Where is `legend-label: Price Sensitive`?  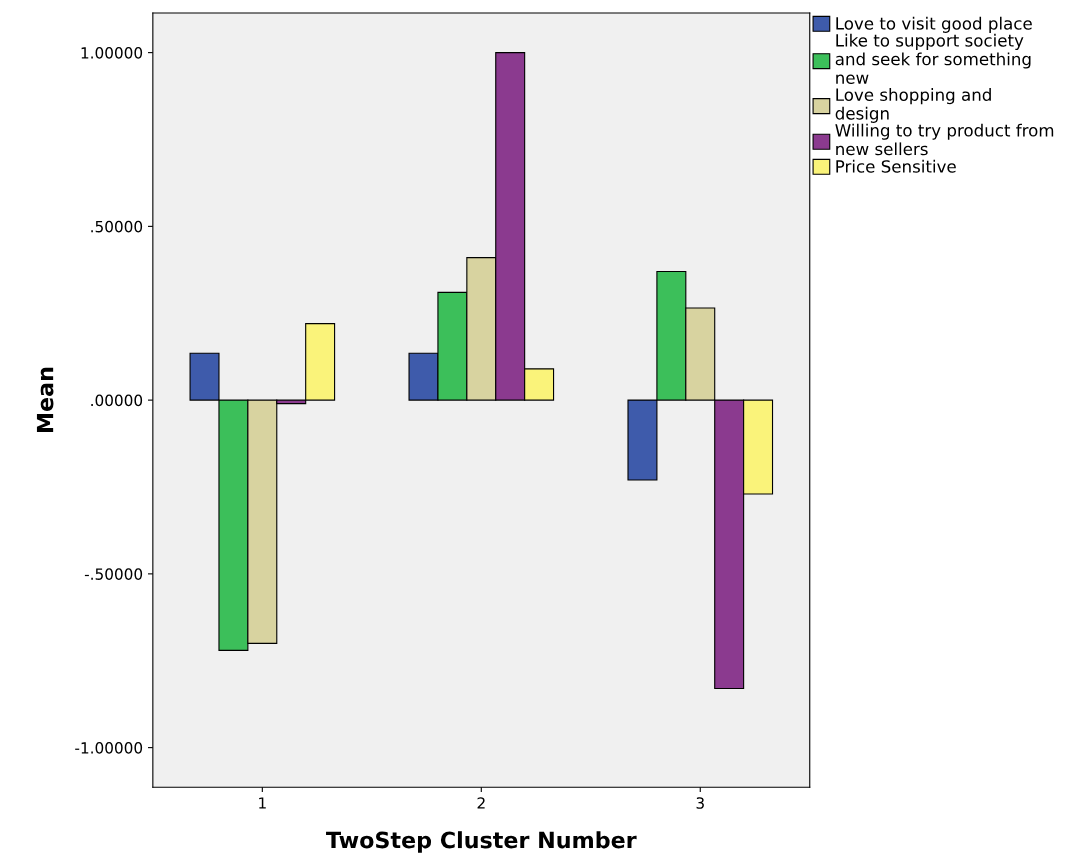 legend-label: Price Sensitive is located at coordinates (896, 166).